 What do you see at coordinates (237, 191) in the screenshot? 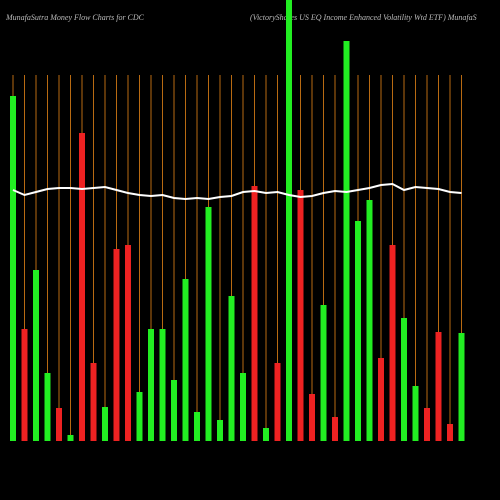
I see `money-flow-line` at bounding box center [237, 191].